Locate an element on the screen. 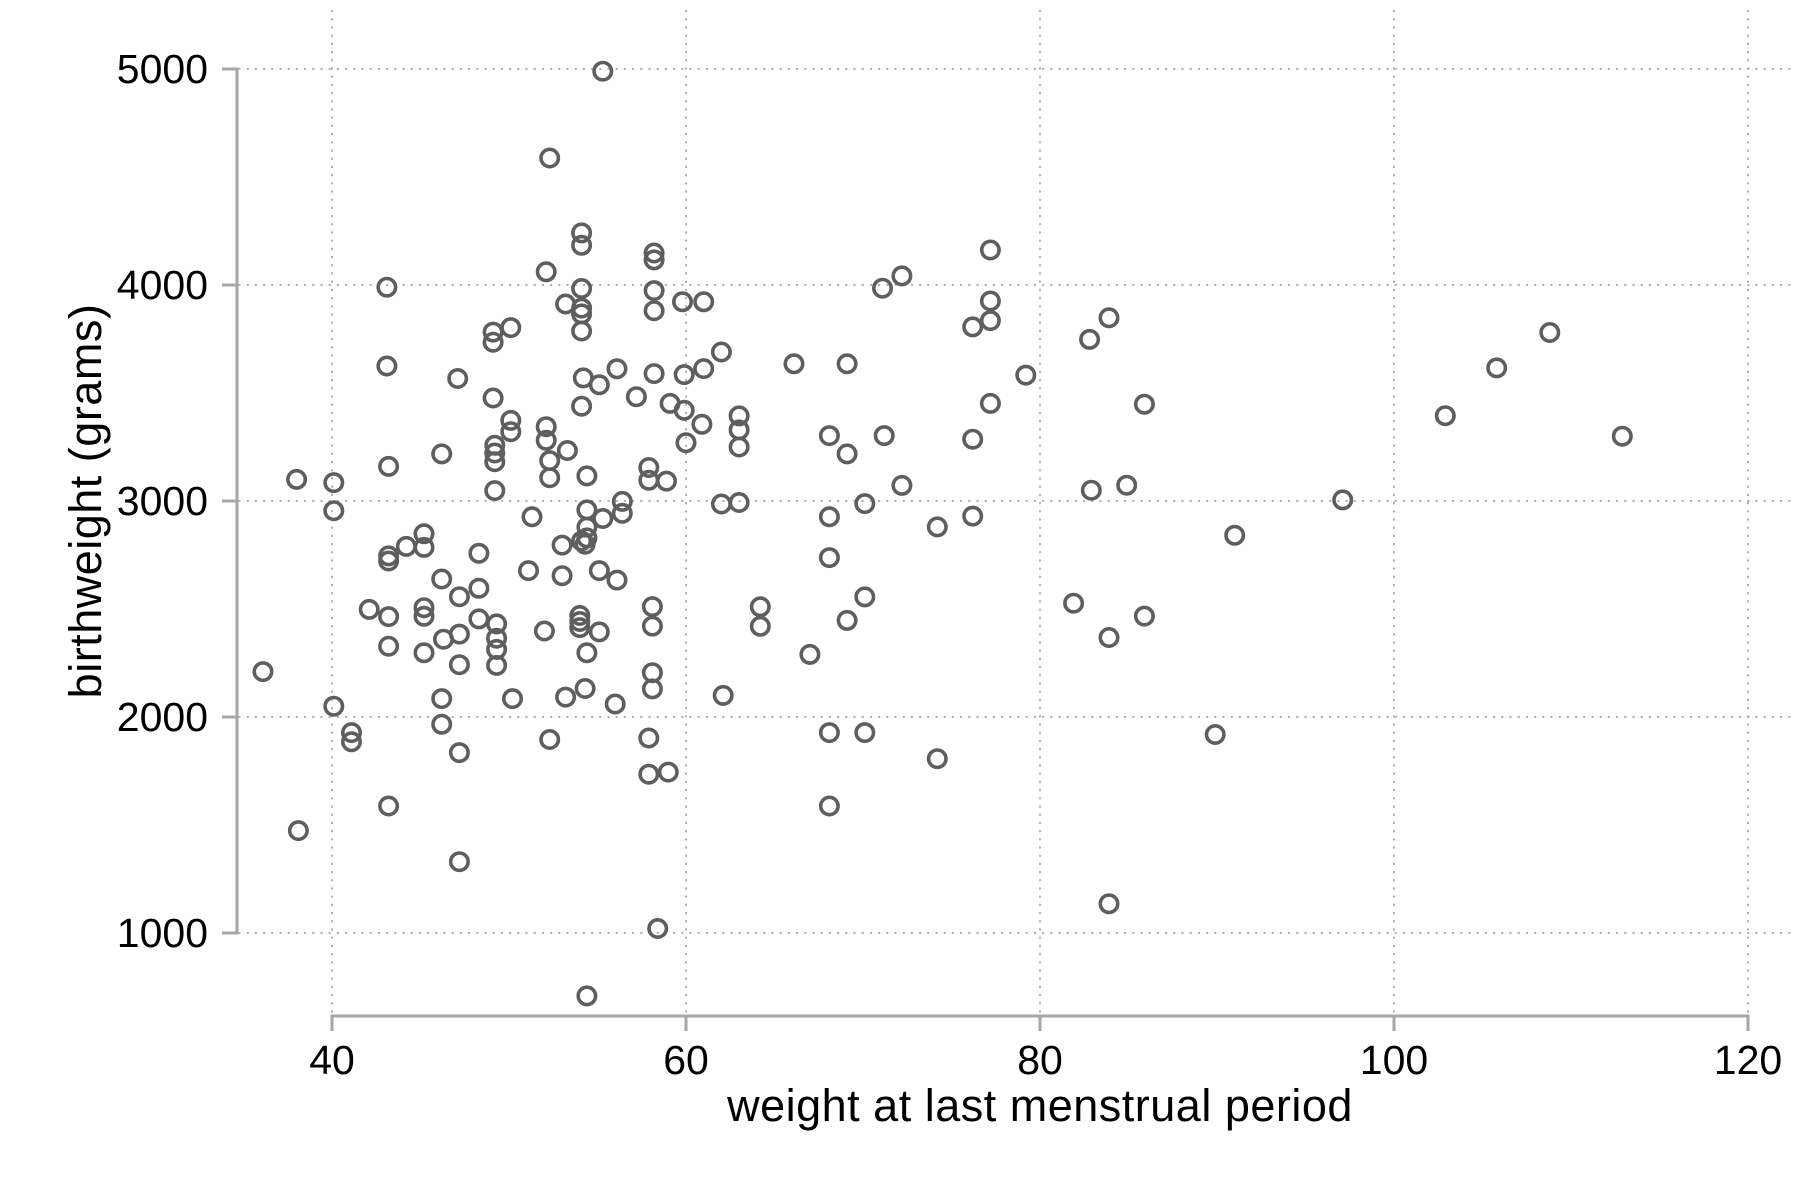 This screenshot has height=1200, width=1800. y-tick-label: 2000 is located at coordinates (162, 717).